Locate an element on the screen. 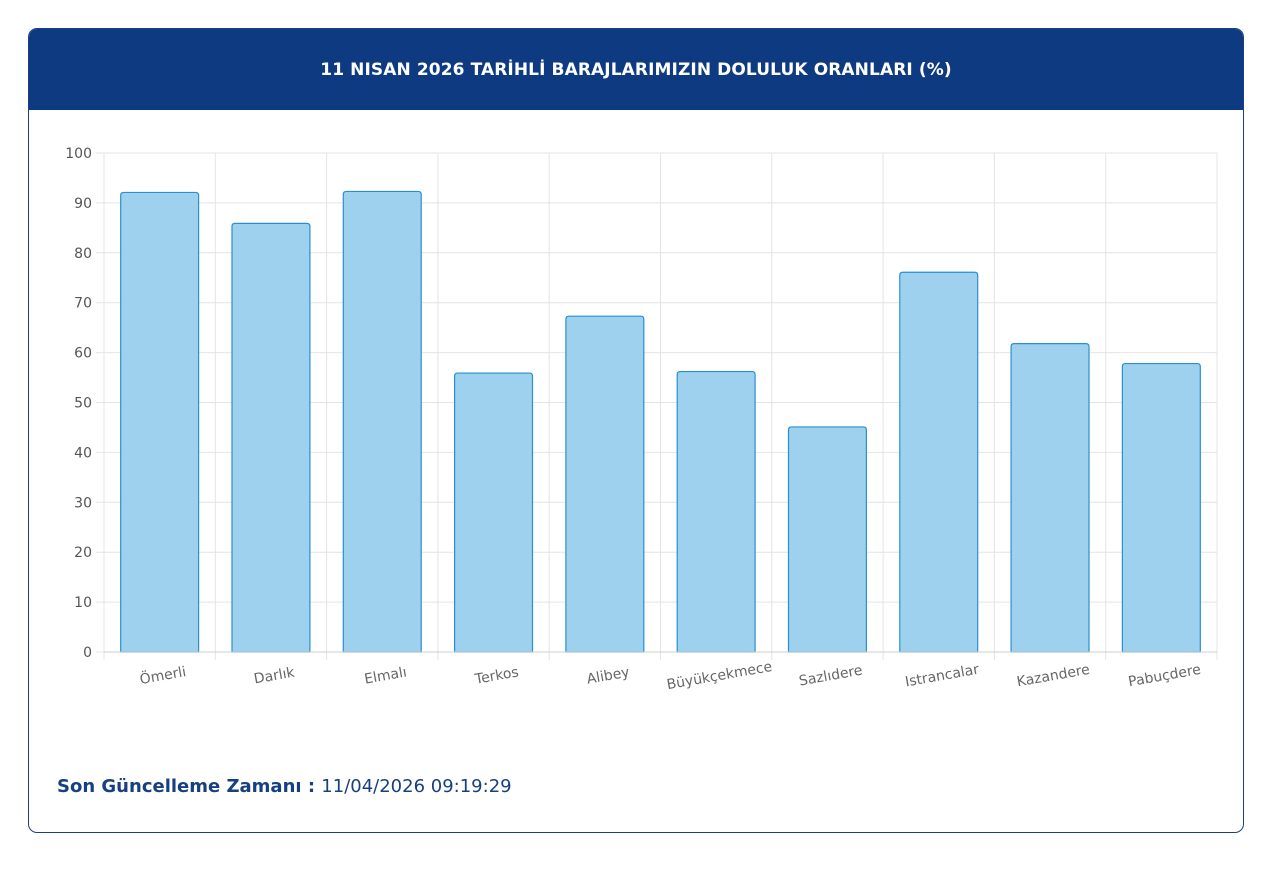 The height and width of the screenshot is (876, 1280). last-update-label: Son Güncelleme Zamanı is located at coordinates (179, 786).